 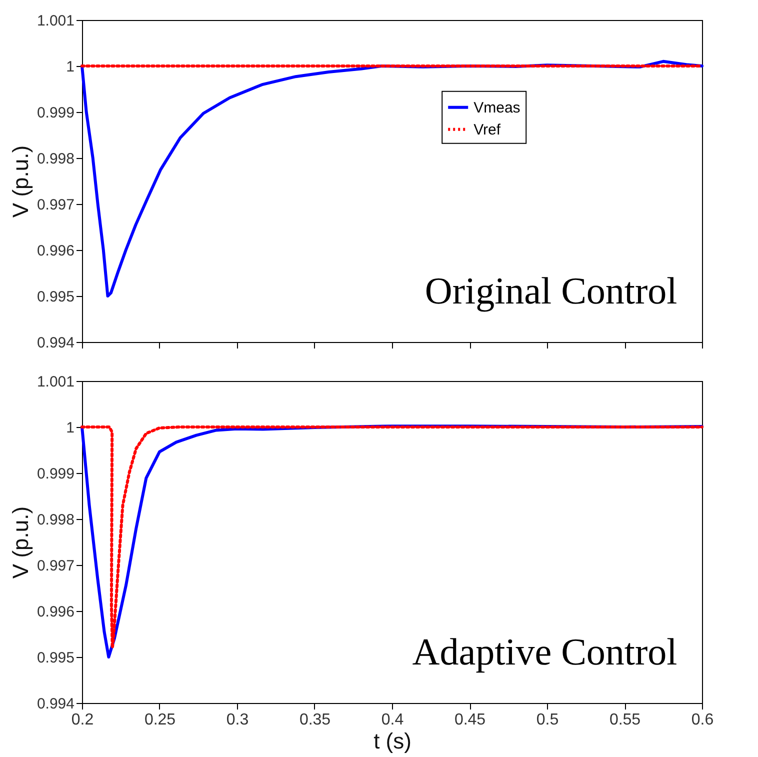 What do you see at coordinates (392, 720) in the screenshot?
I see `x-tick-label: 0.4` at bounding box center [392, 720].